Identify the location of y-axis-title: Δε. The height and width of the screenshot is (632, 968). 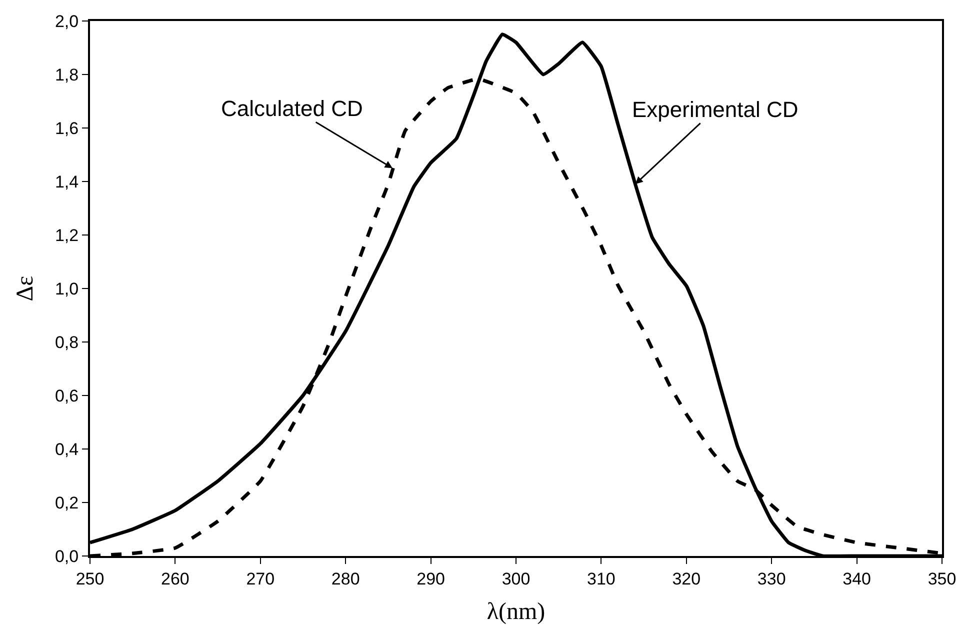
(25, 289).